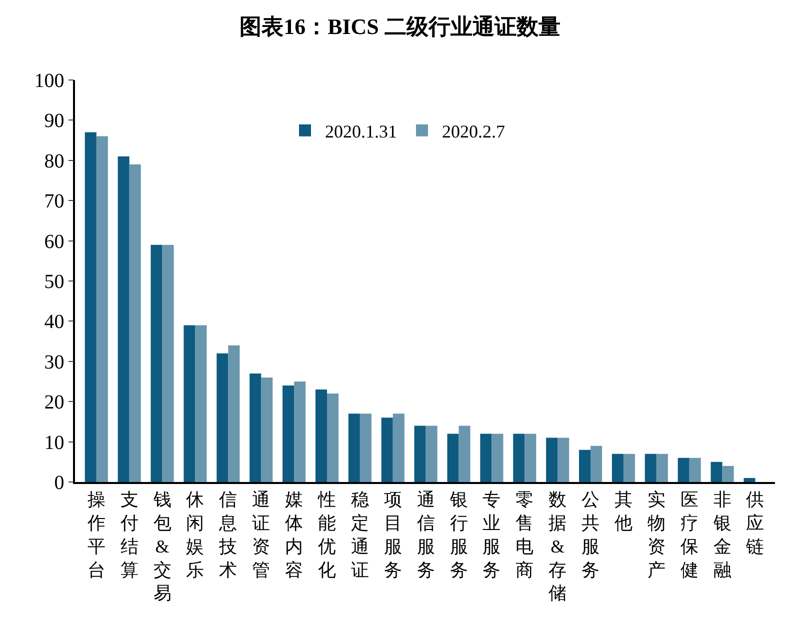 This screenshot has width=800, height=627. Describe the element at coordinates (722, 535) in the screenshot. I see `x-tick-label: 非银金融` at that location.